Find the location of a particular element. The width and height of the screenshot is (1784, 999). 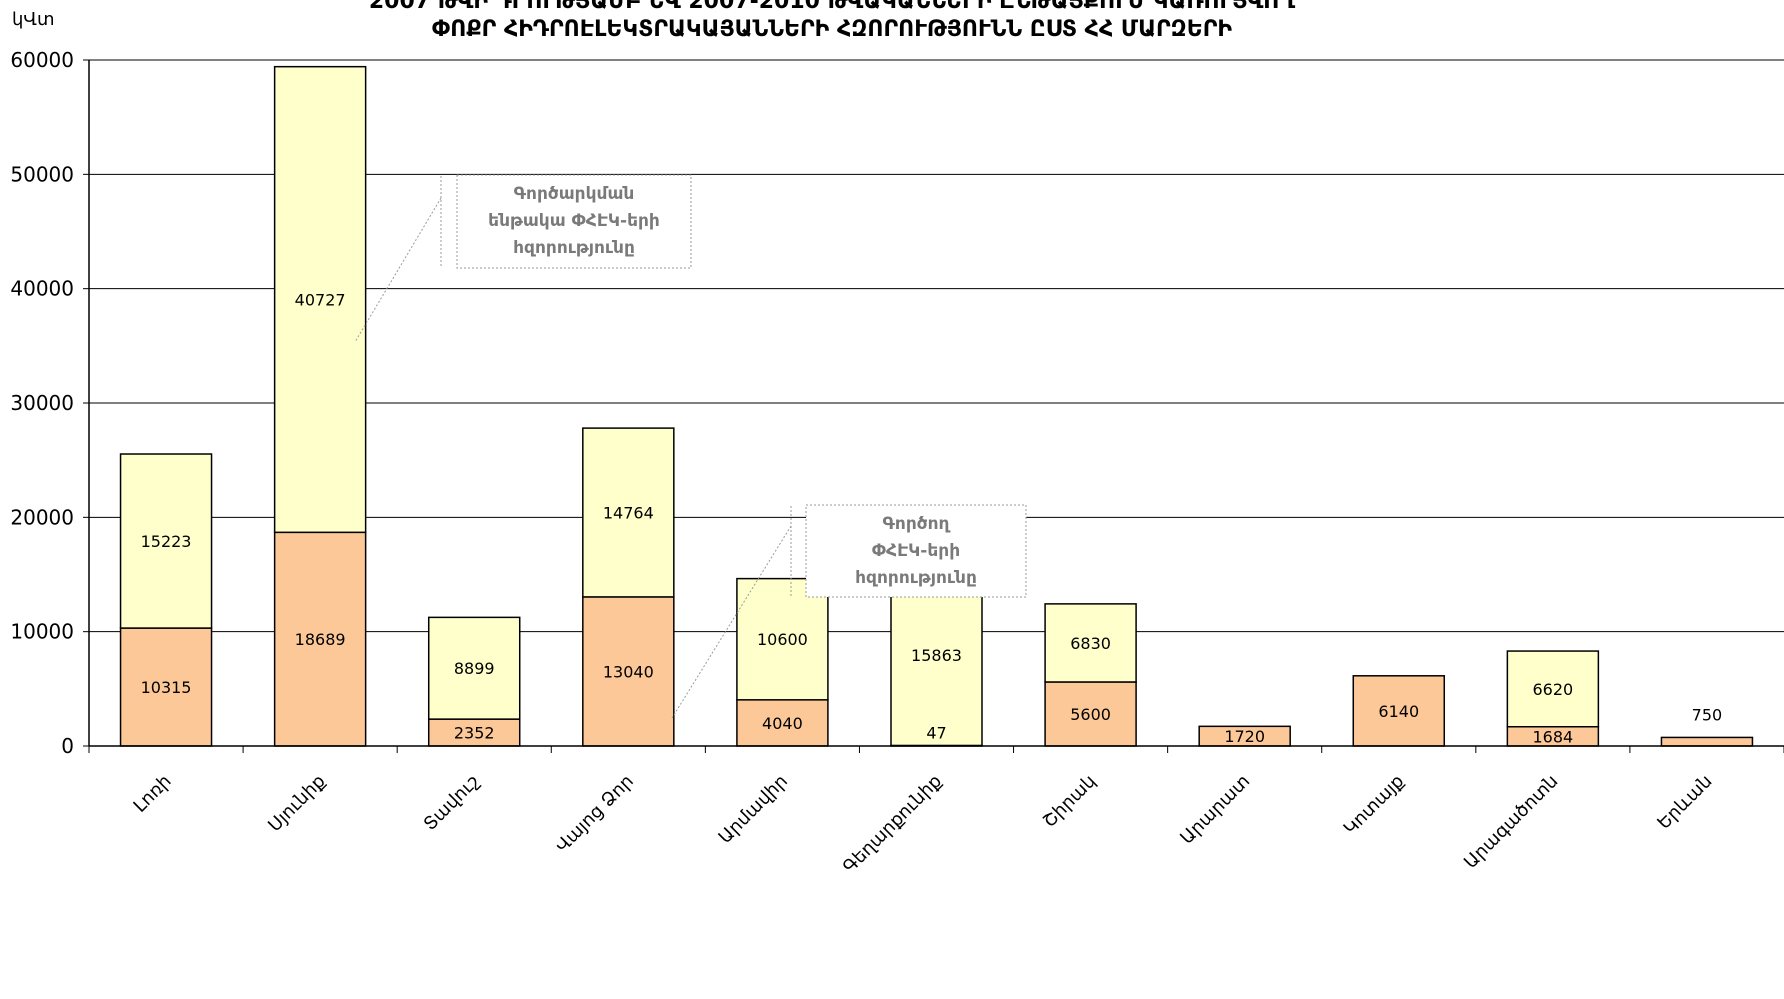

y-tick-label: 60000 is located at coordinates (42, 60).